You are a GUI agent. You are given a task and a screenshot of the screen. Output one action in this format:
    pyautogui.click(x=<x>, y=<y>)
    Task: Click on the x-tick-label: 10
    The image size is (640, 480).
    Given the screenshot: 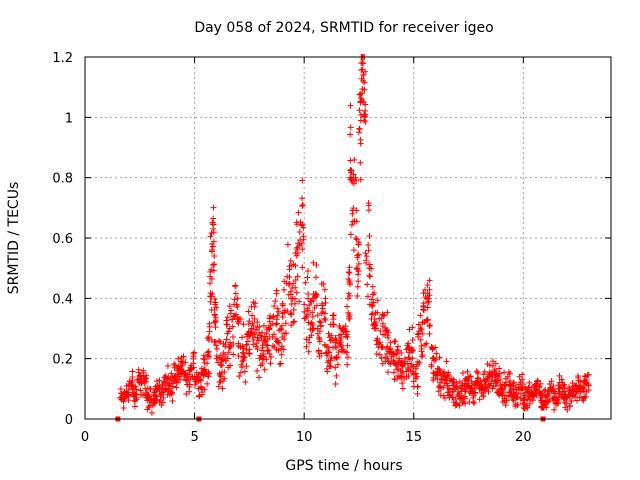 What is the action you would take?
    pyautogui.click(x=304, y=437)
    